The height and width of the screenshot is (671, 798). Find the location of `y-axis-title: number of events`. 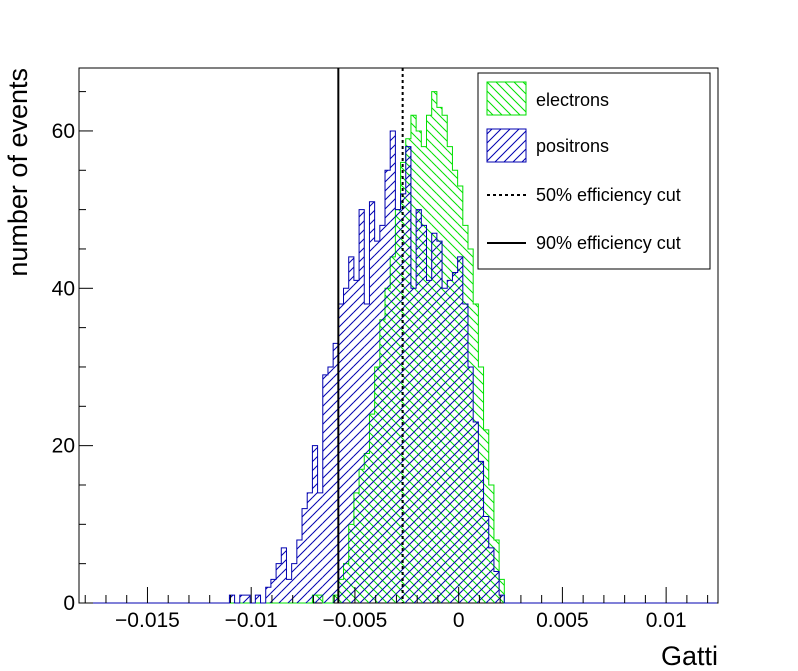

y-axis-title: number of events is located at coordinates (18, 172).